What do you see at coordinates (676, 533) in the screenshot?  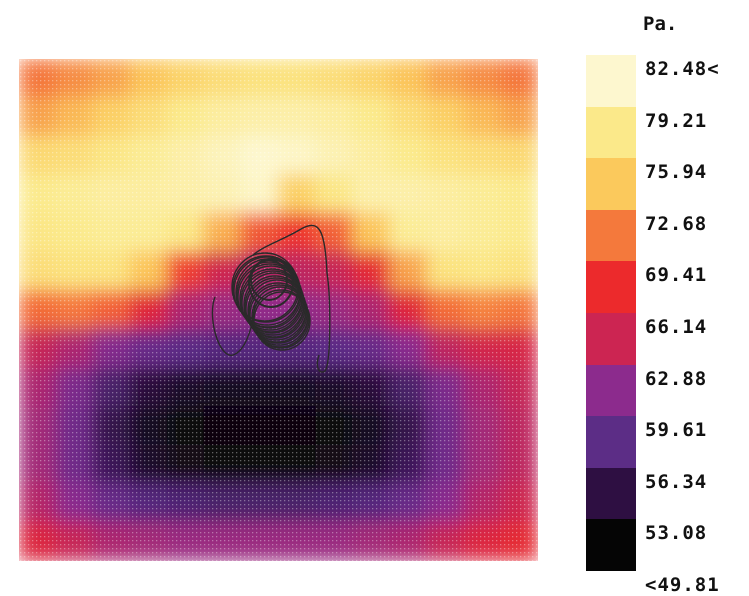 I see `legend-label: 53.08` at bounding box center [676, 533].